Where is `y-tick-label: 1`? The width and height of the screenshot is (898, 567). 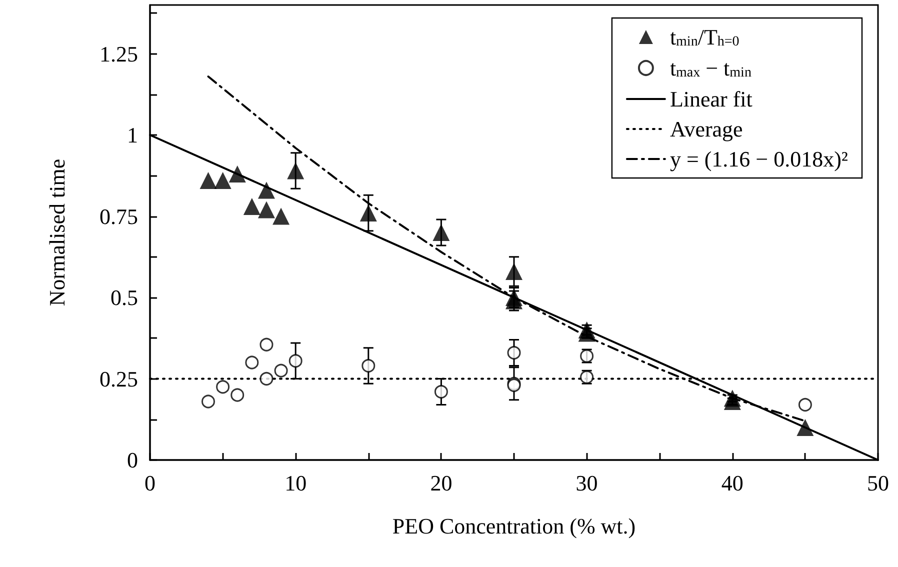
y-tick-label: 1 is located at coordinates (132, 135).